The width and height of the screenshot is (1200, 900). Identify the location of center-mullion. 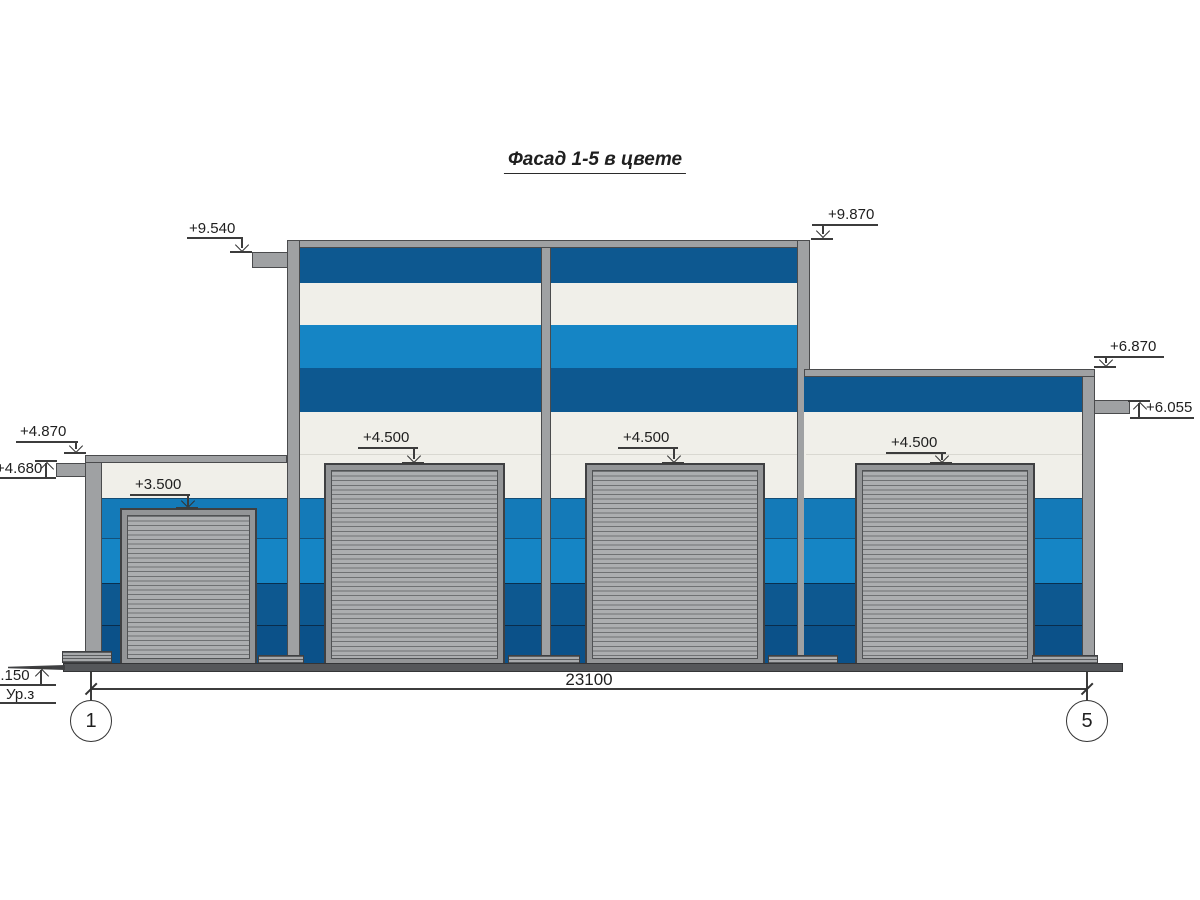
(546, 457).